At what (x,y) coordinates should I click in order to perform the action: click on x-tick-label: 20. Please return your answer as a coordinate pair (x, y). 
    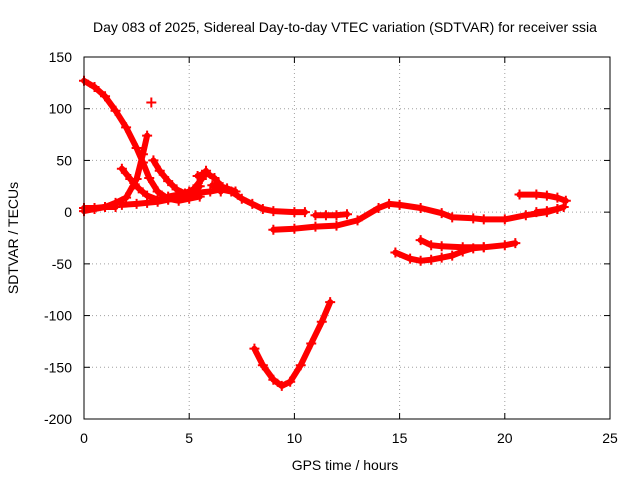
    Looking at the image, I should click on (505, 438).